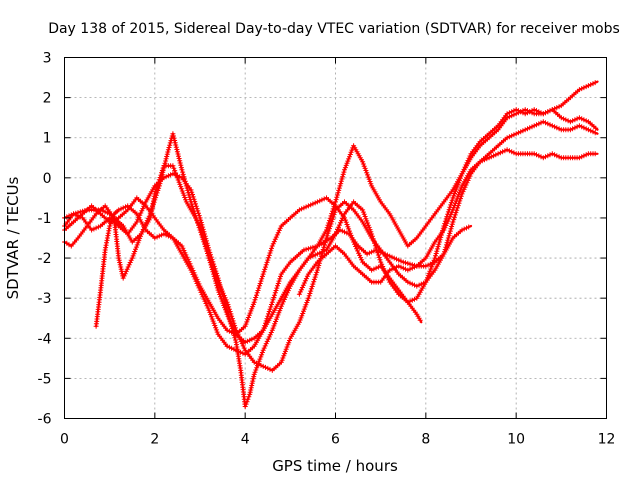  I want to click on y-tick-label: 3, so click(47, 59).